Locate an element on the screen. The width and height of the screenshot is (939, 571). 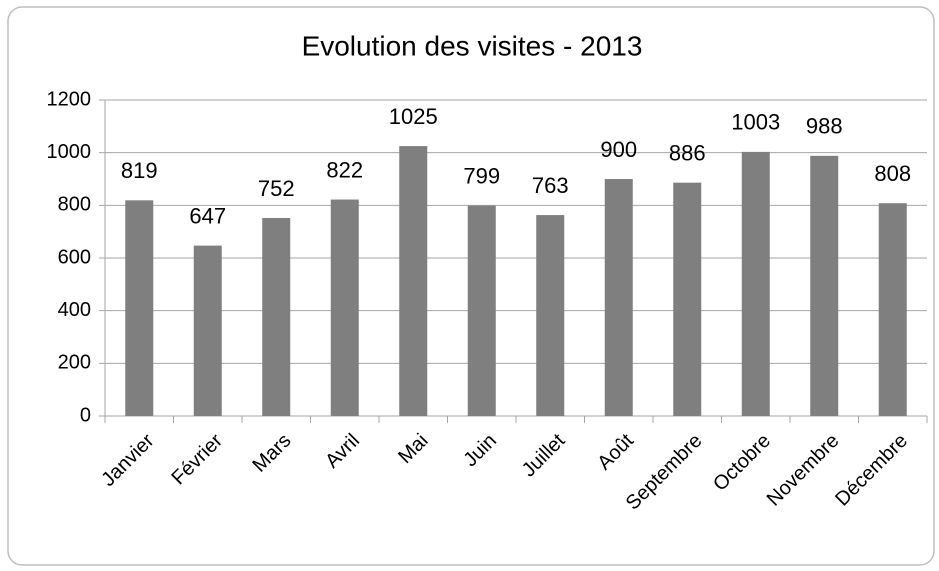
chart-title: Evolution des visites - 2013 is located at coordinates (472, 45).